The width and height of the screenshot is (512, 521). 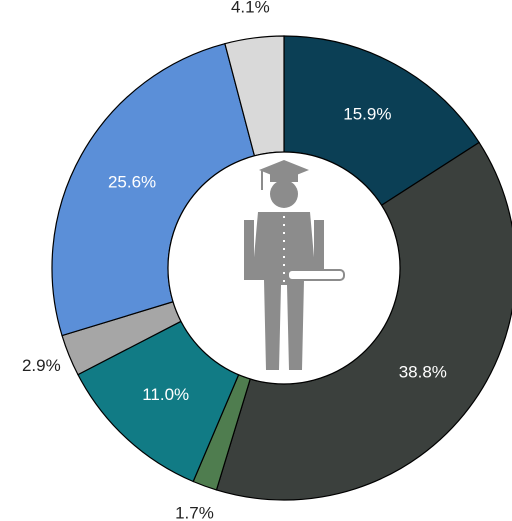 I want to click on slice-label: 11.0%, so click(x=165, y=394).